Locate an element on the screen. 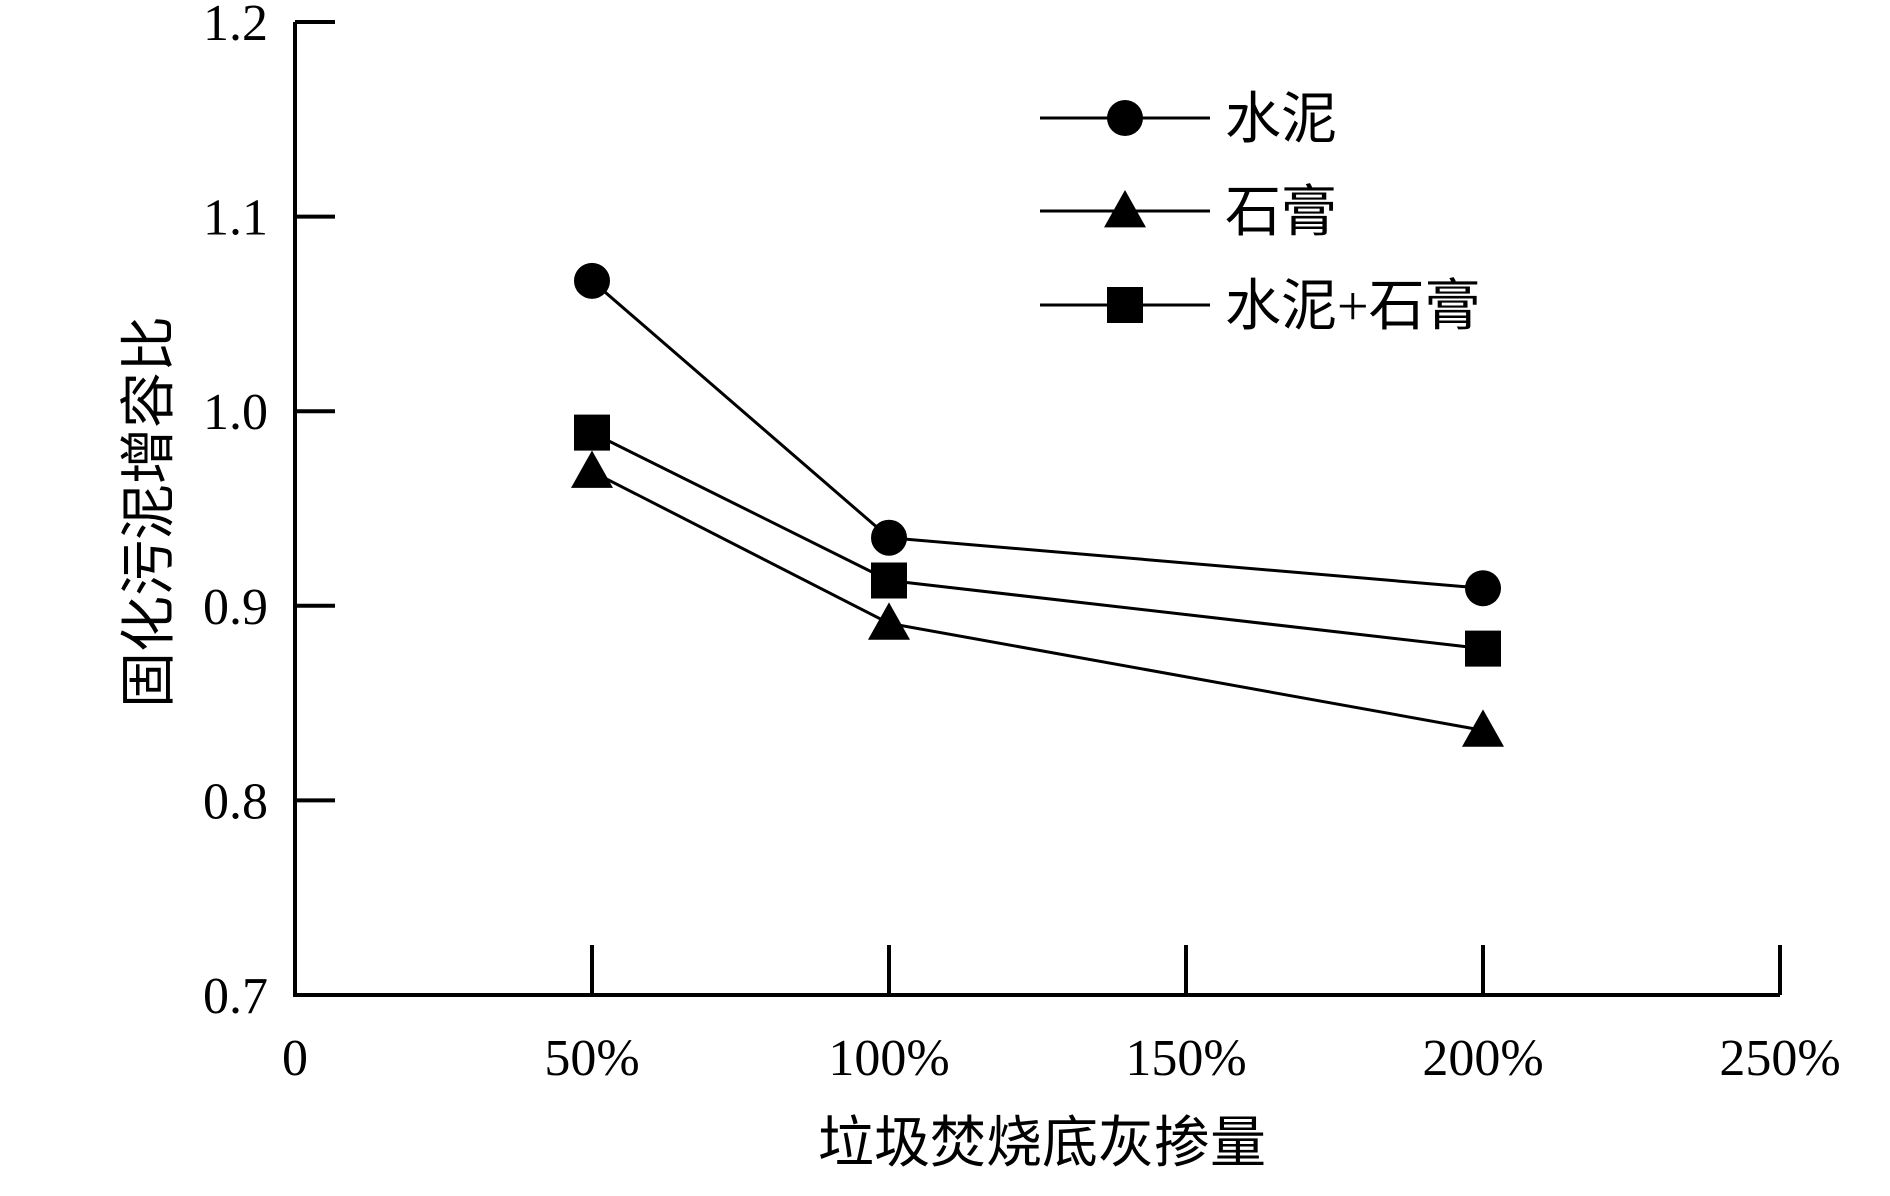 This screenshot has width=1890, height=1196. x-tick-label: 0 is located at coordinates (295, 1058).